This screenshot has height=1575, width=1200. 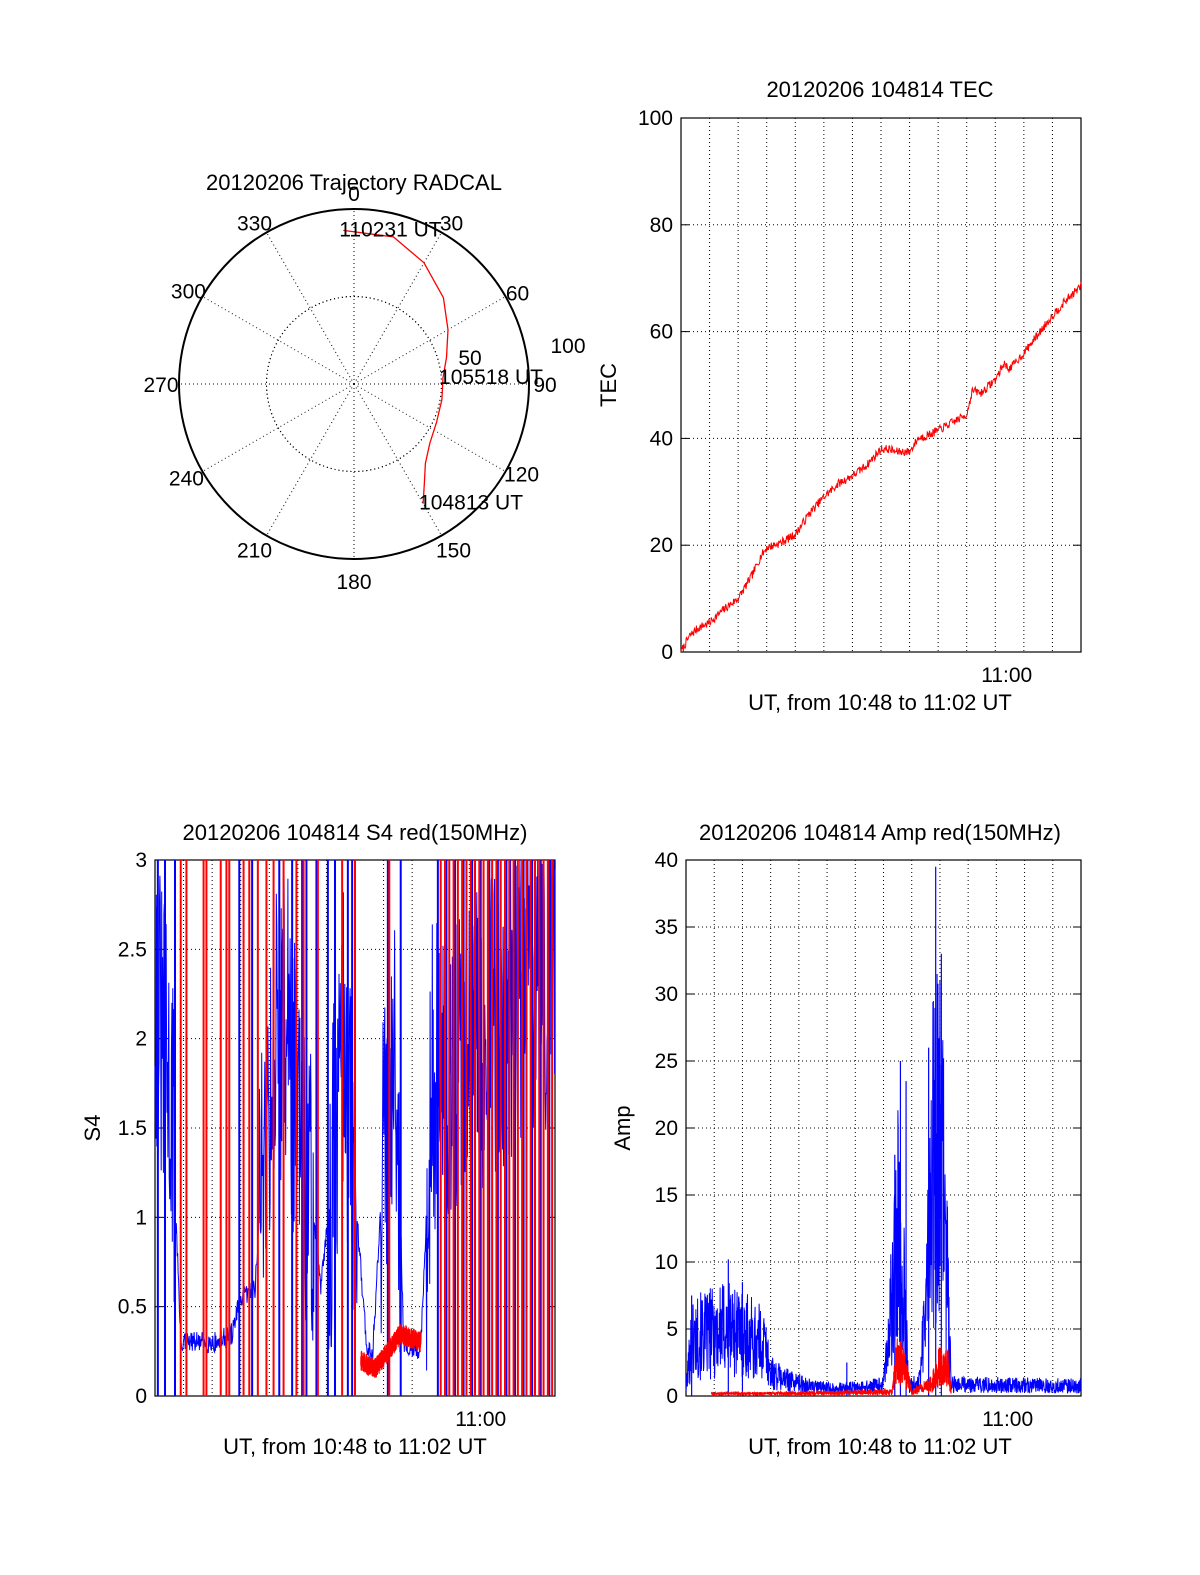 What do you see at coordinates (186, 479) in the screenshot?
I see `polar-angle-label: 240` at bounding box center [186, 479].